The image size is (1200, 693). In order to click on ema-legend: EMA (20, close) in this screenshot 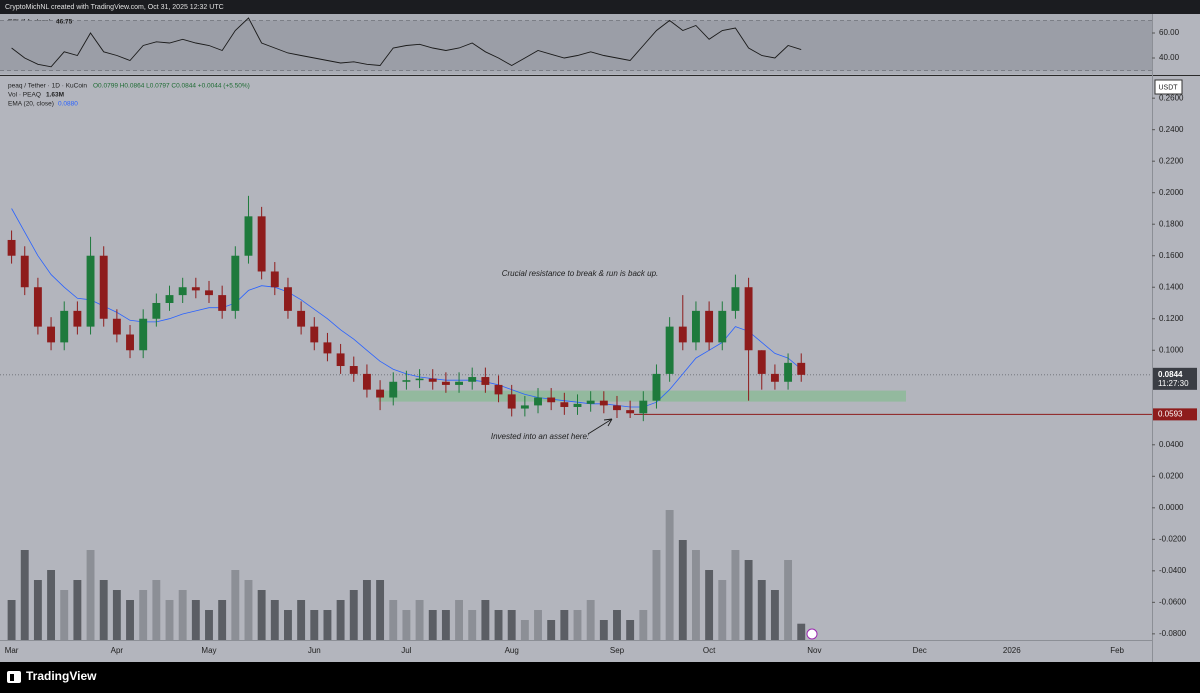, I will do `click(31, 104)`.